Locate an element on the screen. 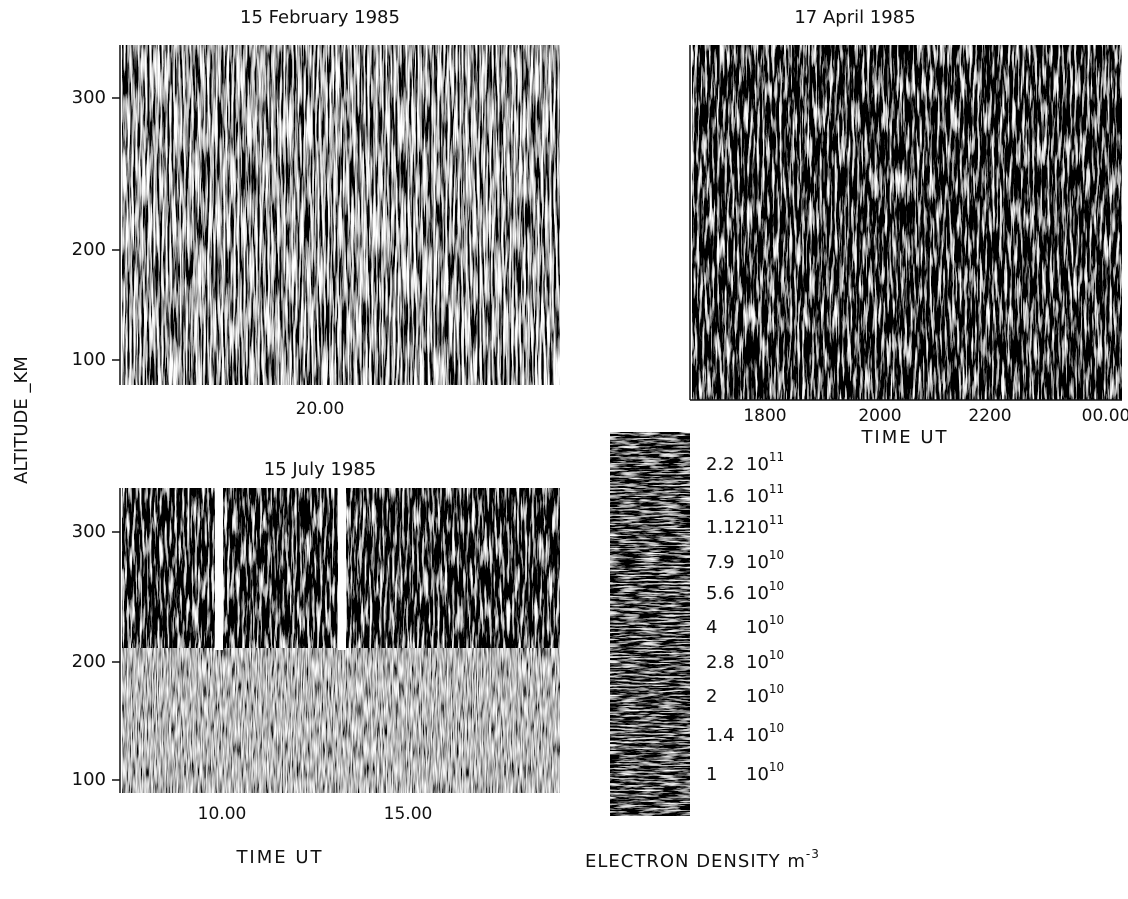  x-tick-label: 20.00 is located at coordinates (320, 409).